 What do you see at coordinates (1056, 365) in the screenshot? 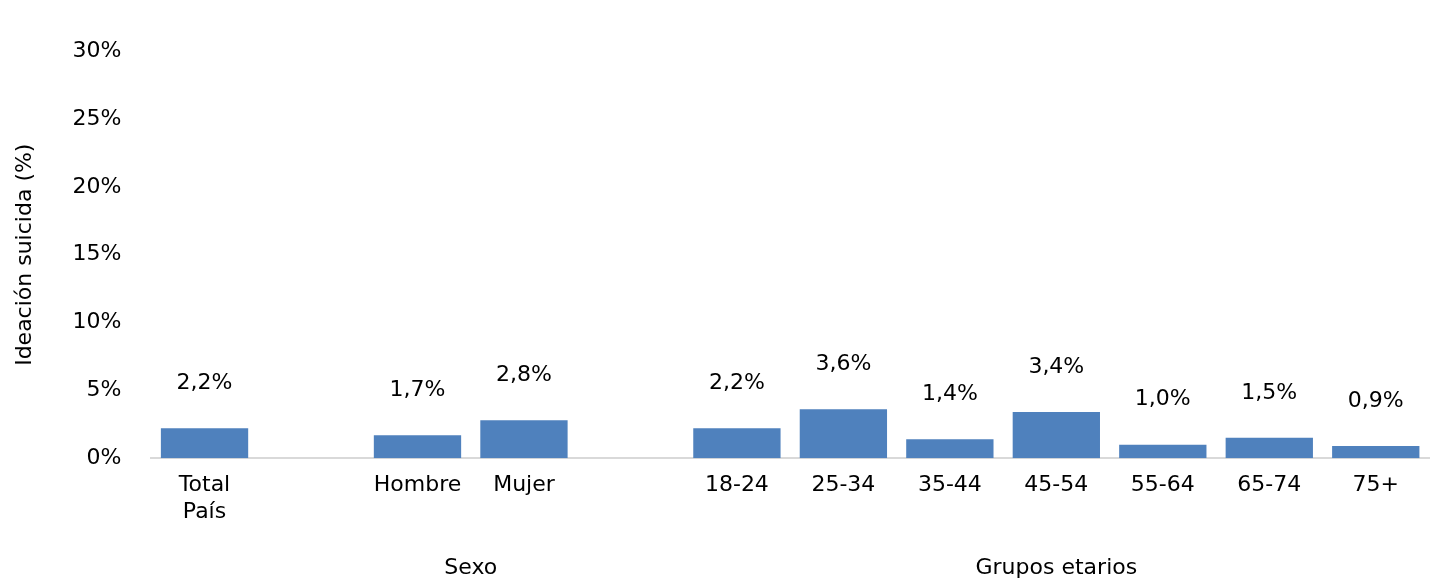
I see `data-label: 3,4%` at bounding box center [1056, 365].